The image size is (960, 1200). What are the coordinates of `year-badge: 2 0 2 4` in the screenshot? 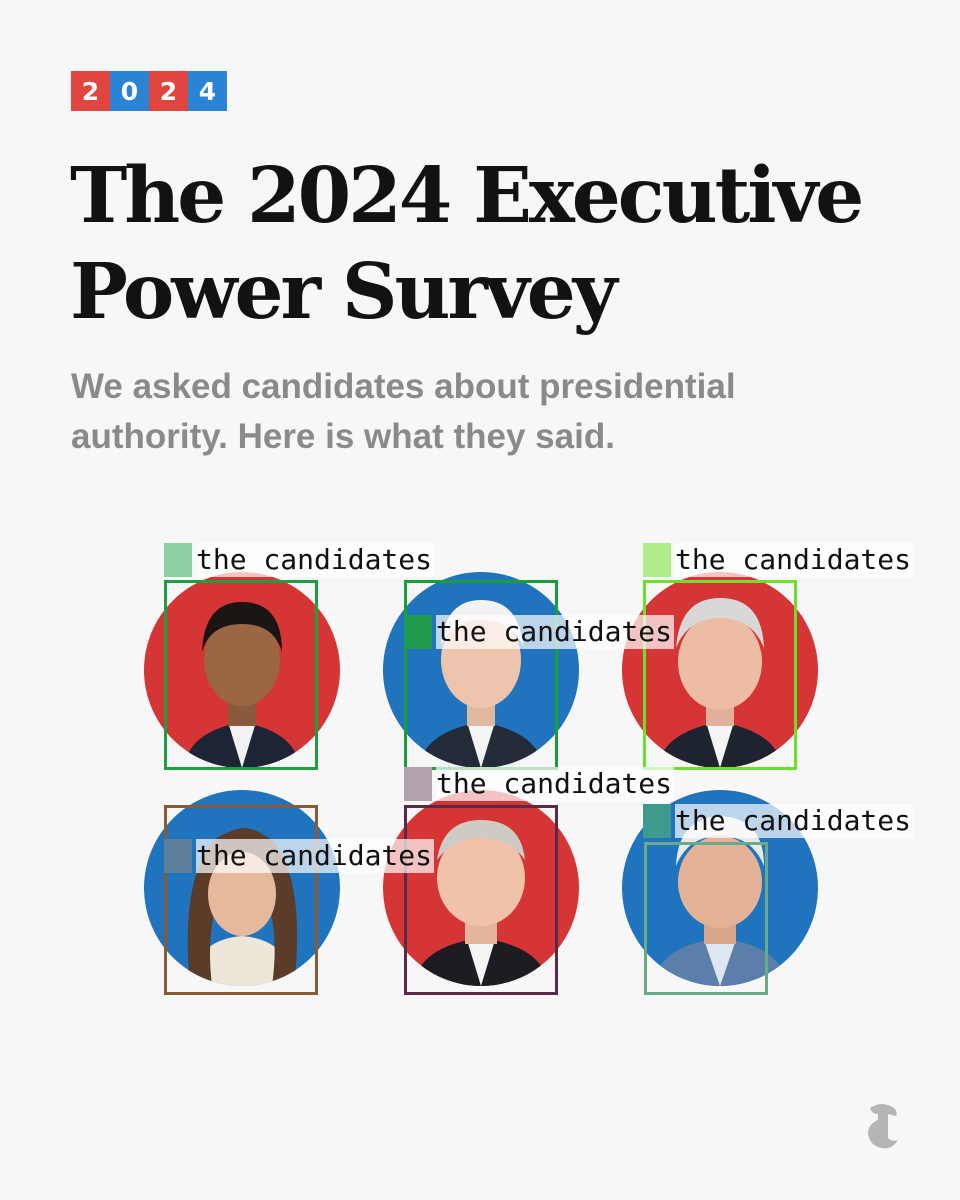 It's located at (149, 91).